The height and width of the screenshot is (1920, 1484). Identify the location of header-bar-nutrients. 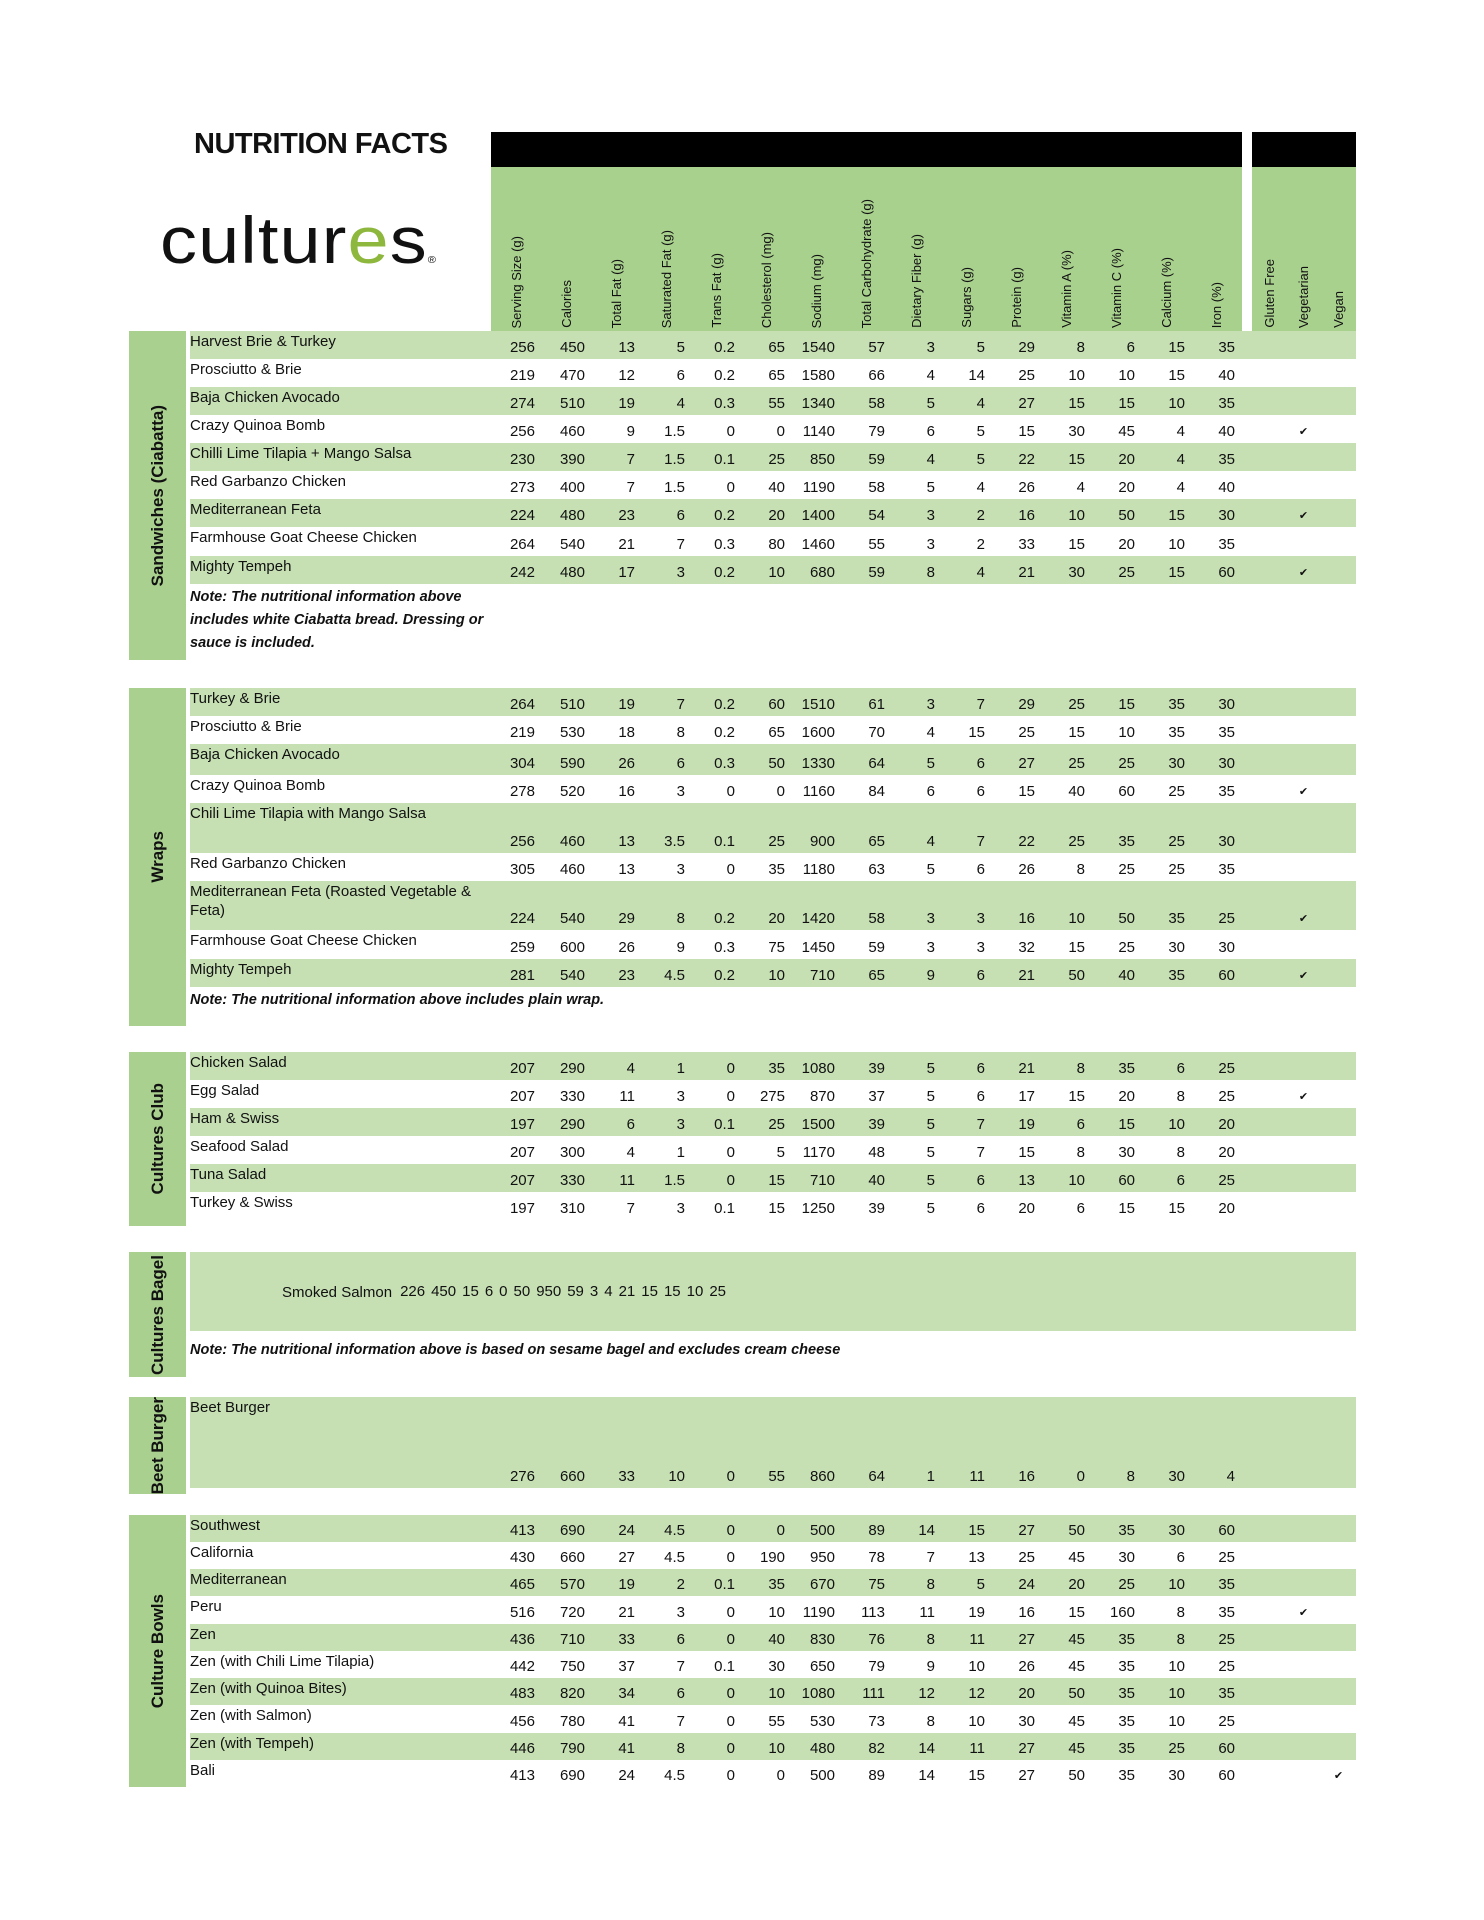
(866, 149).